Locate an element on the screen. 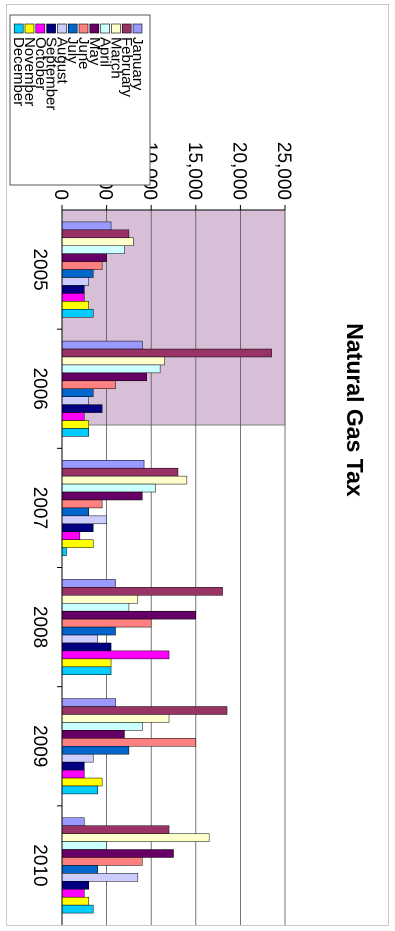 This screenshot has height=931, width=395. bar-may-2006 is located at coordinates (104, 377).